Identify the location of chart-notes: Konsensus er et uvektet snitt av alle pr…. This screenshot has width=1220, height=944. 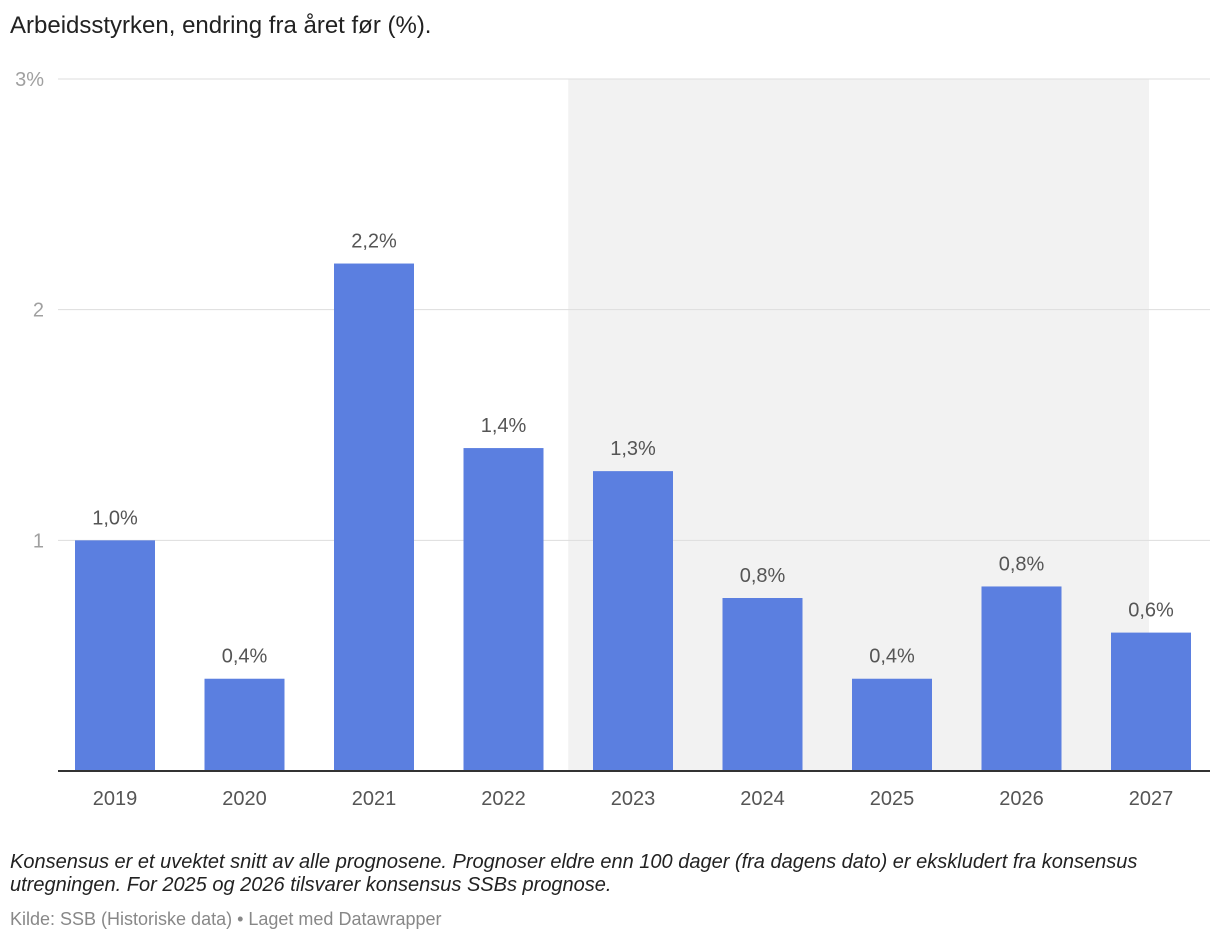
(574, 873).